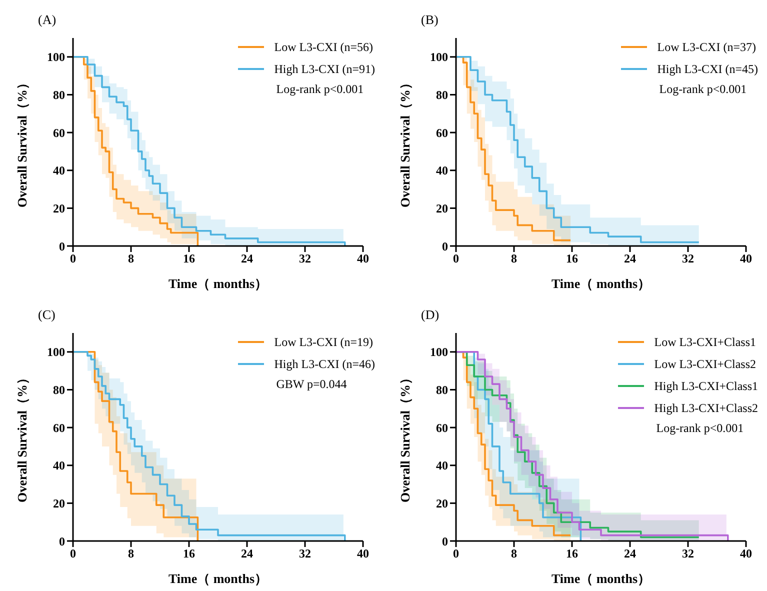  Describe the element at coordinates (323, 47) in the screenshot. I see `legend-label: Low L3-CXI (n=56)` at that location.